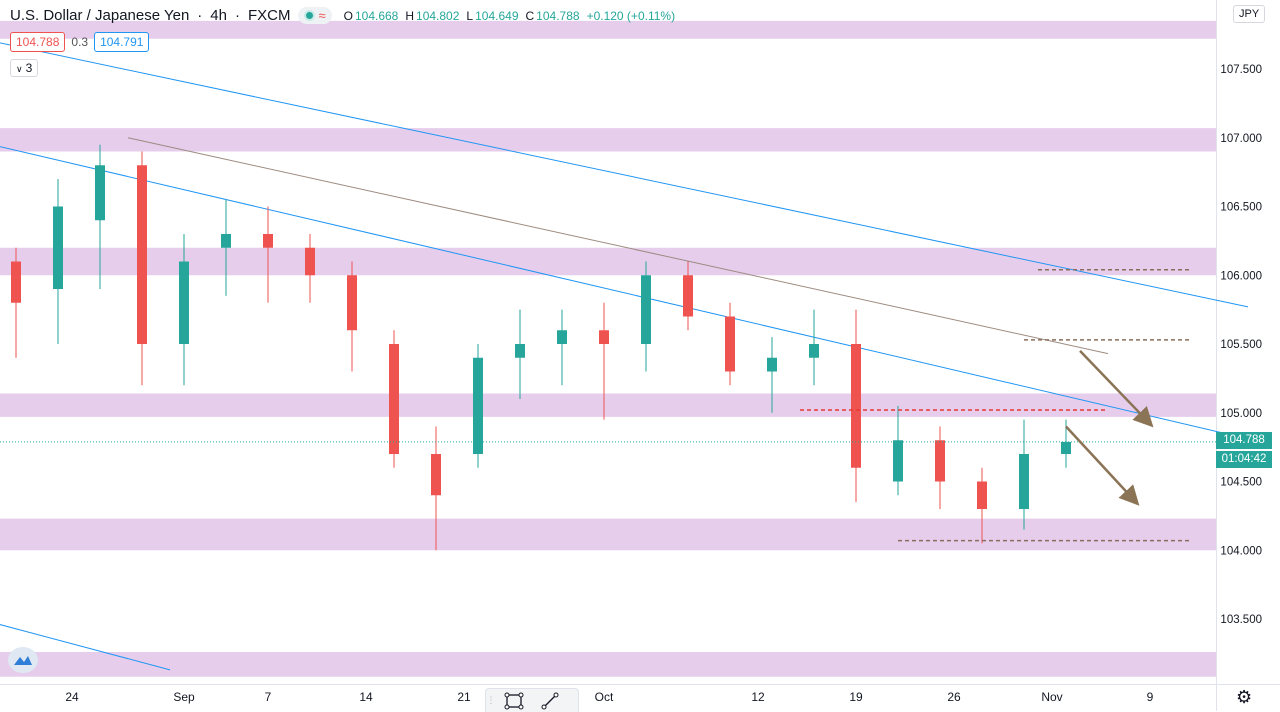 This screenshot has width=1280, height=712. I want to click on y-tick-label: 105.500, so click(1241, 345).